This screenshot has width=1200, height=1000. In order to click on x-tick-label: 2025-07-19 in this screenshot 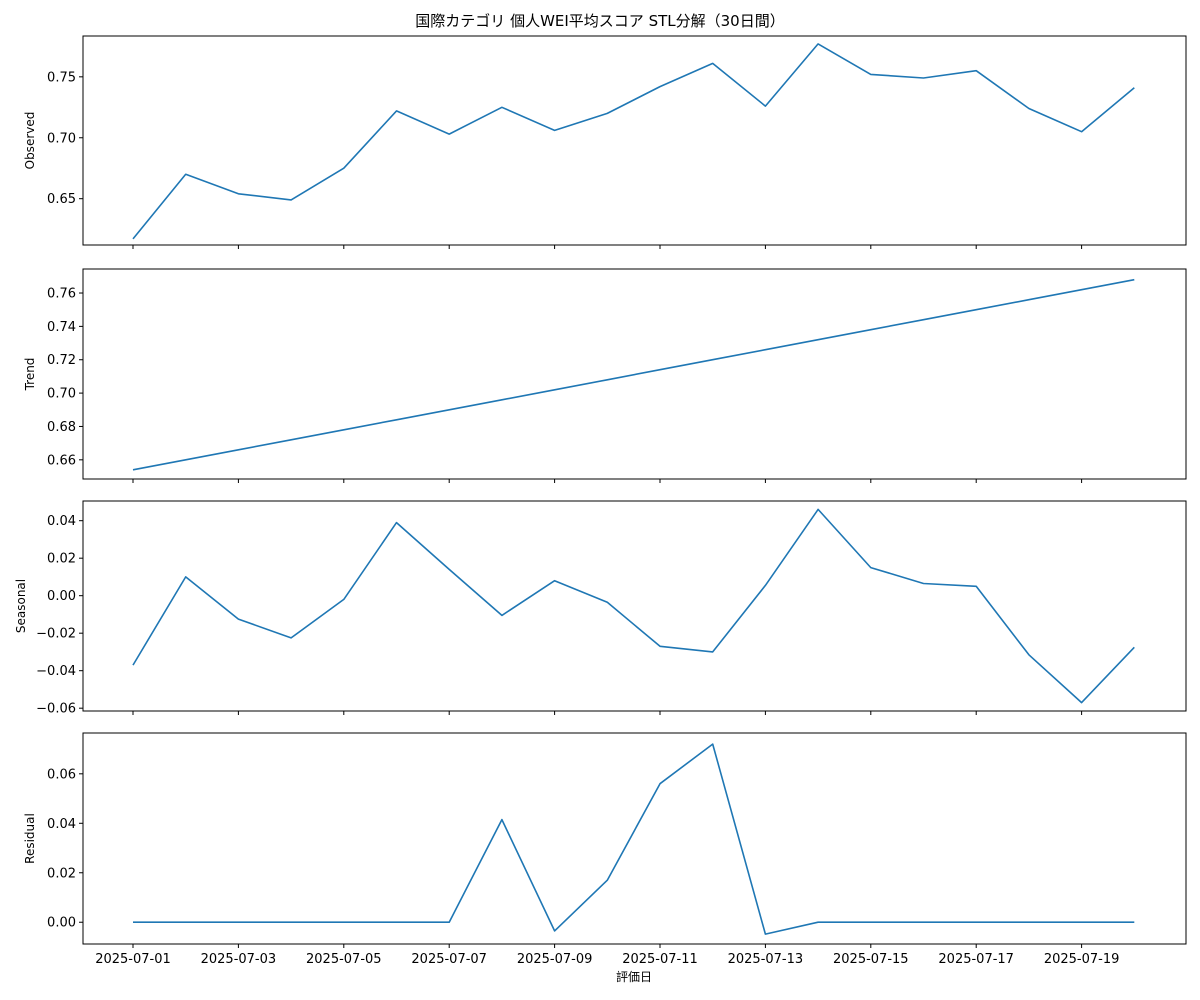, I will do `click(1082, 959)`.